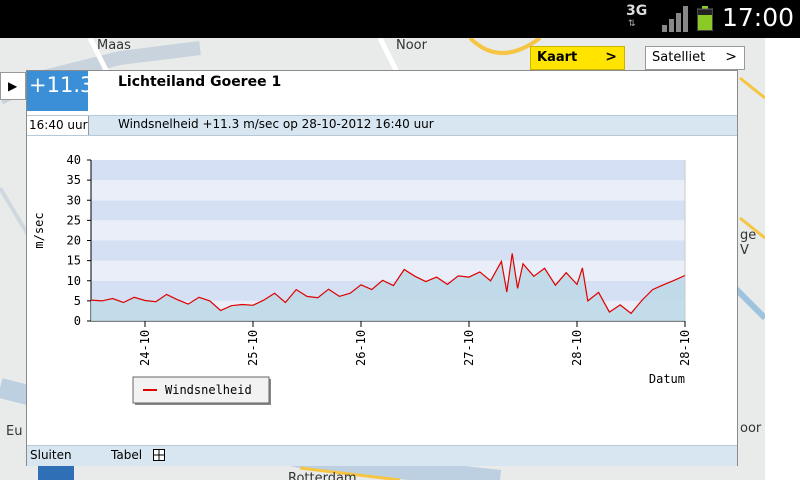 The height and width of the screenshot is (480, 800). What do you see at coordinates (74, 200) in the screenshot?
I see `y-tick-label: 30` at bounding box center [74, 200].